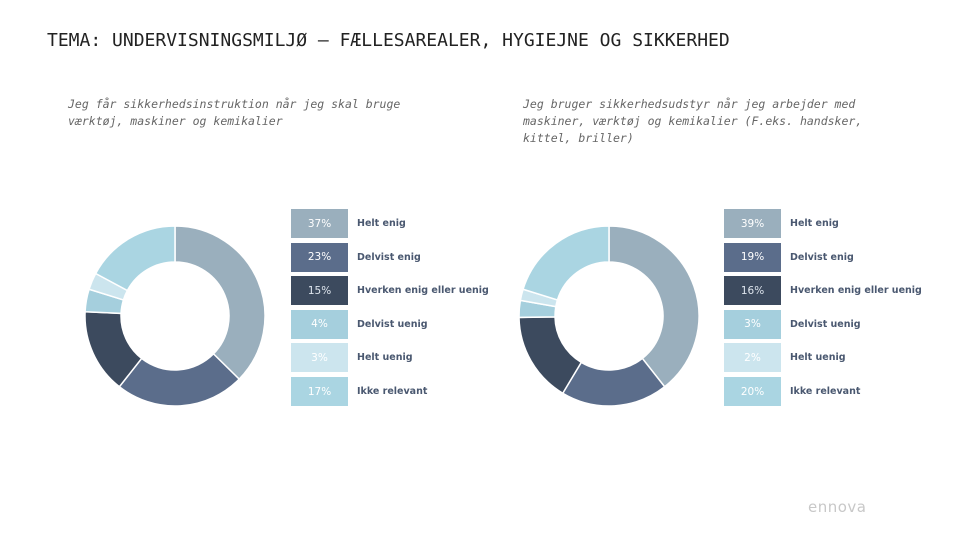 The image size is (960, 540). I want to click on chart-2-donut, so click(609, 316).